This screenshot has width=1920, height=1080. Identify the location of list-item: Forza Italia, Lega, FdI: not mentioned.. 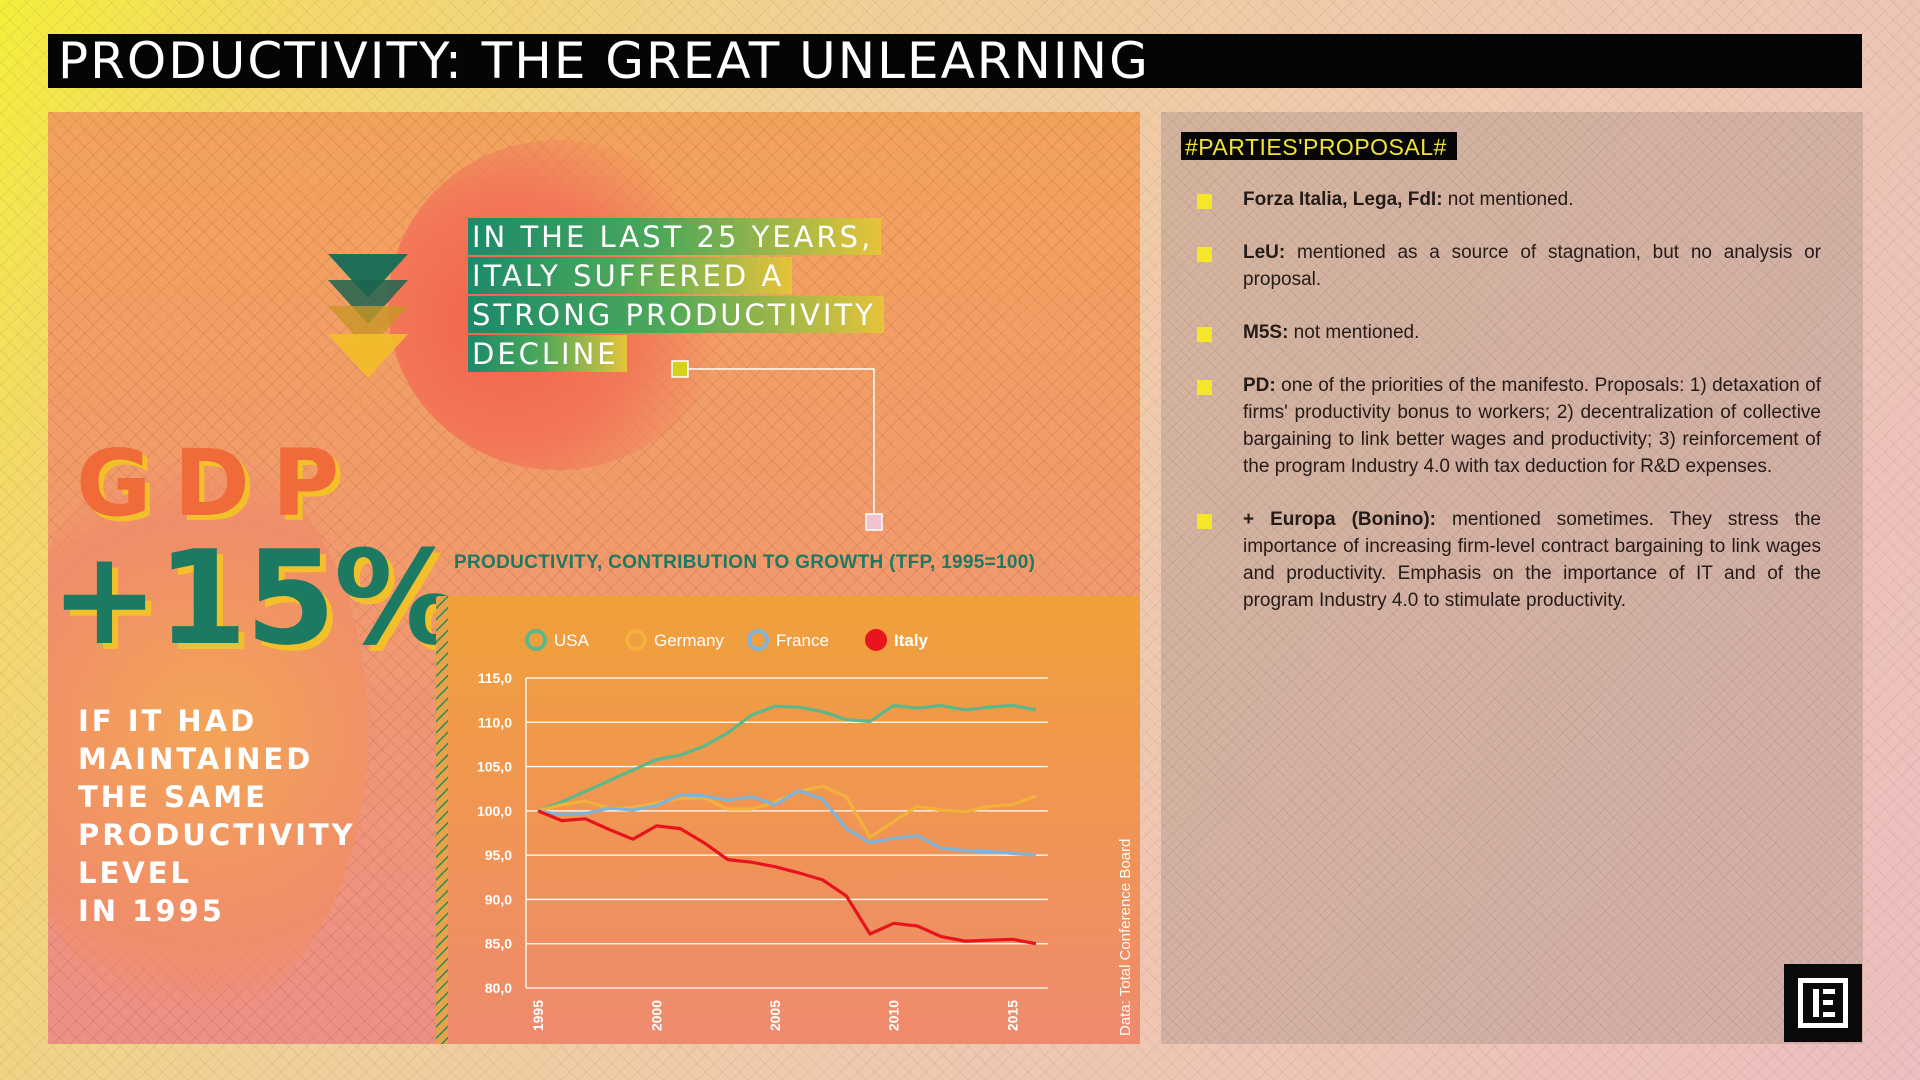
(1509, 199).